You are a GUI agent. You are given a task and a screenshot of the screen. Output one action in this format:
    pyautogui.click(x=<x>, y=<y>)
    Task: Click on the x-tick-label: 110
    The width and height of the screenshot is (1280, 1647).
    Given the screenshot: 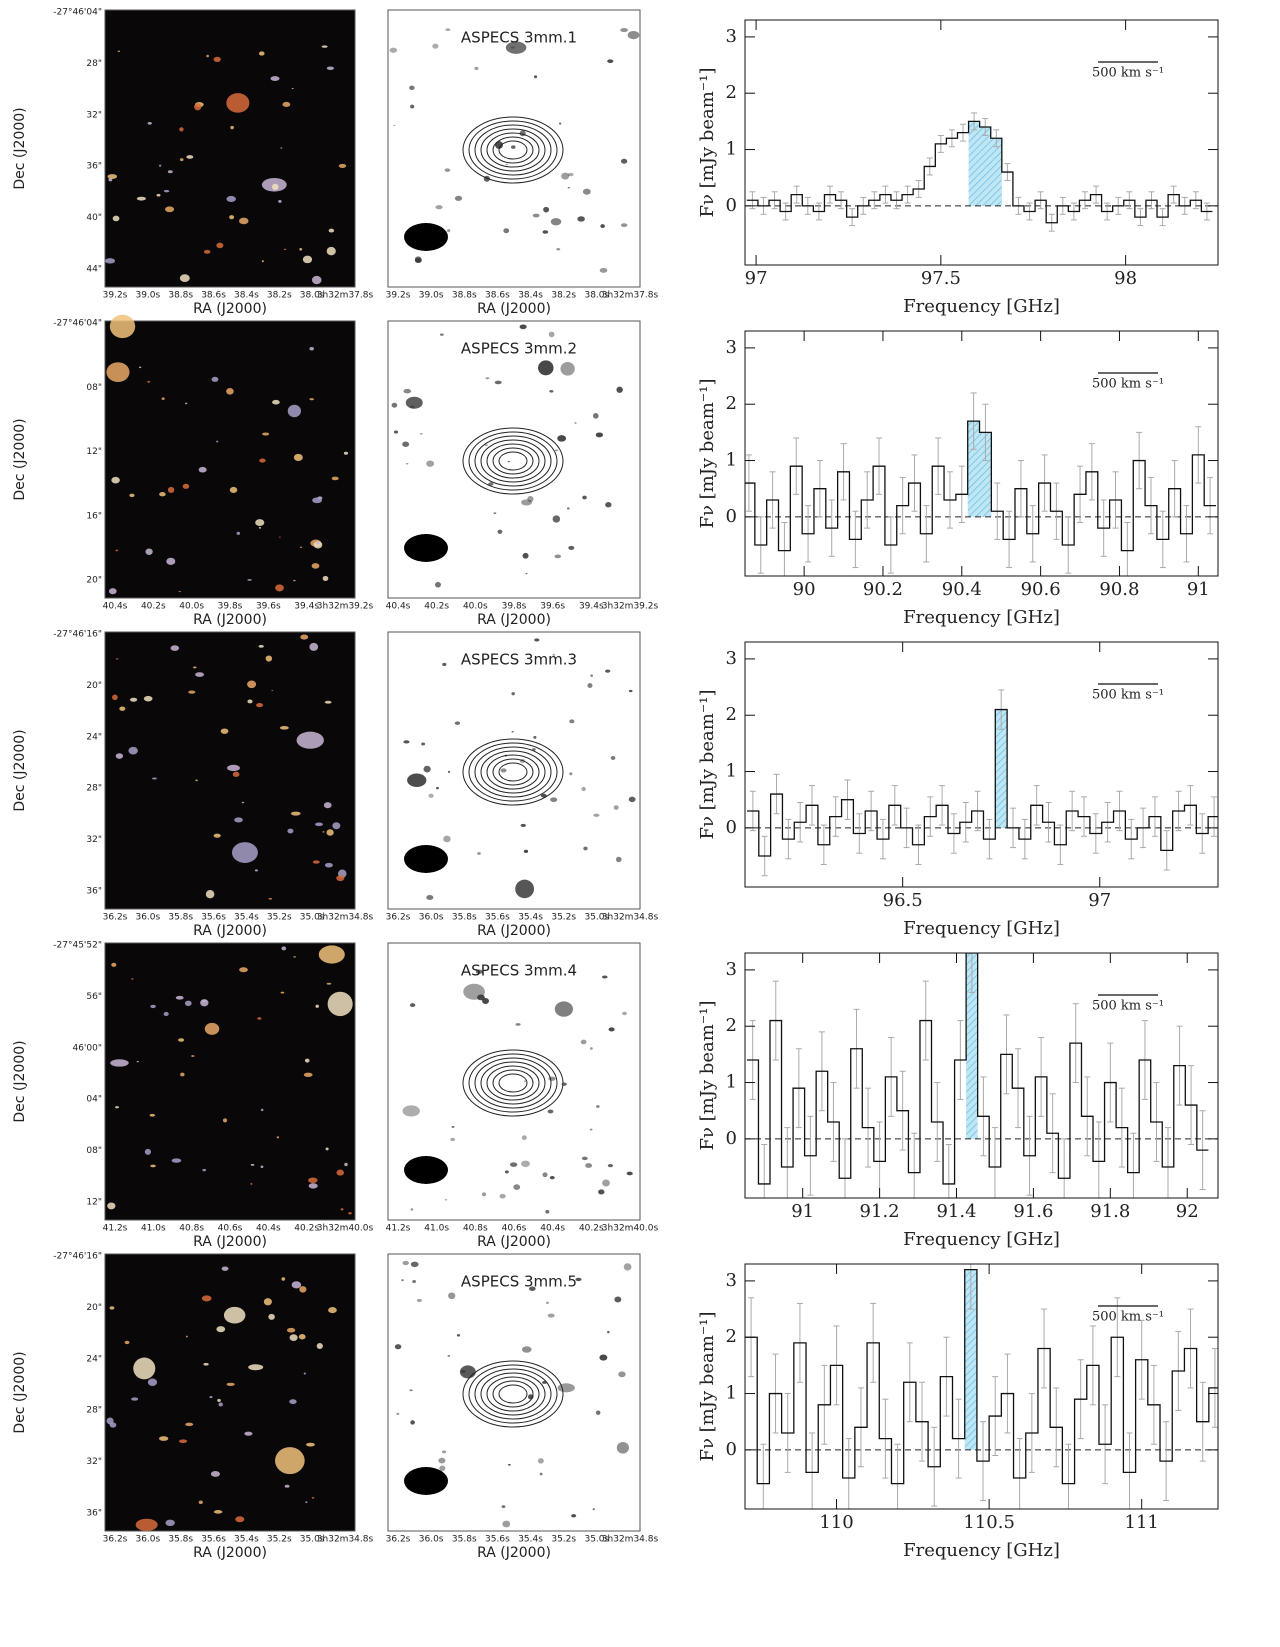 What is the action you would take?
    pyautogui.click(x=836, y=1522)
    